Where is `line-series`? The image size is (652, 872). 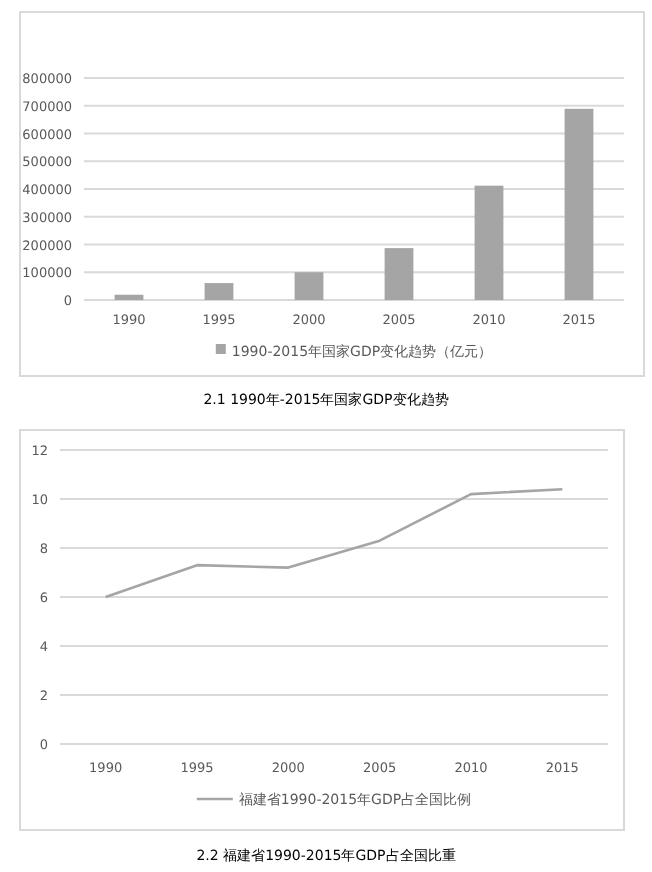
line-series is located at coordinates (334, 543).